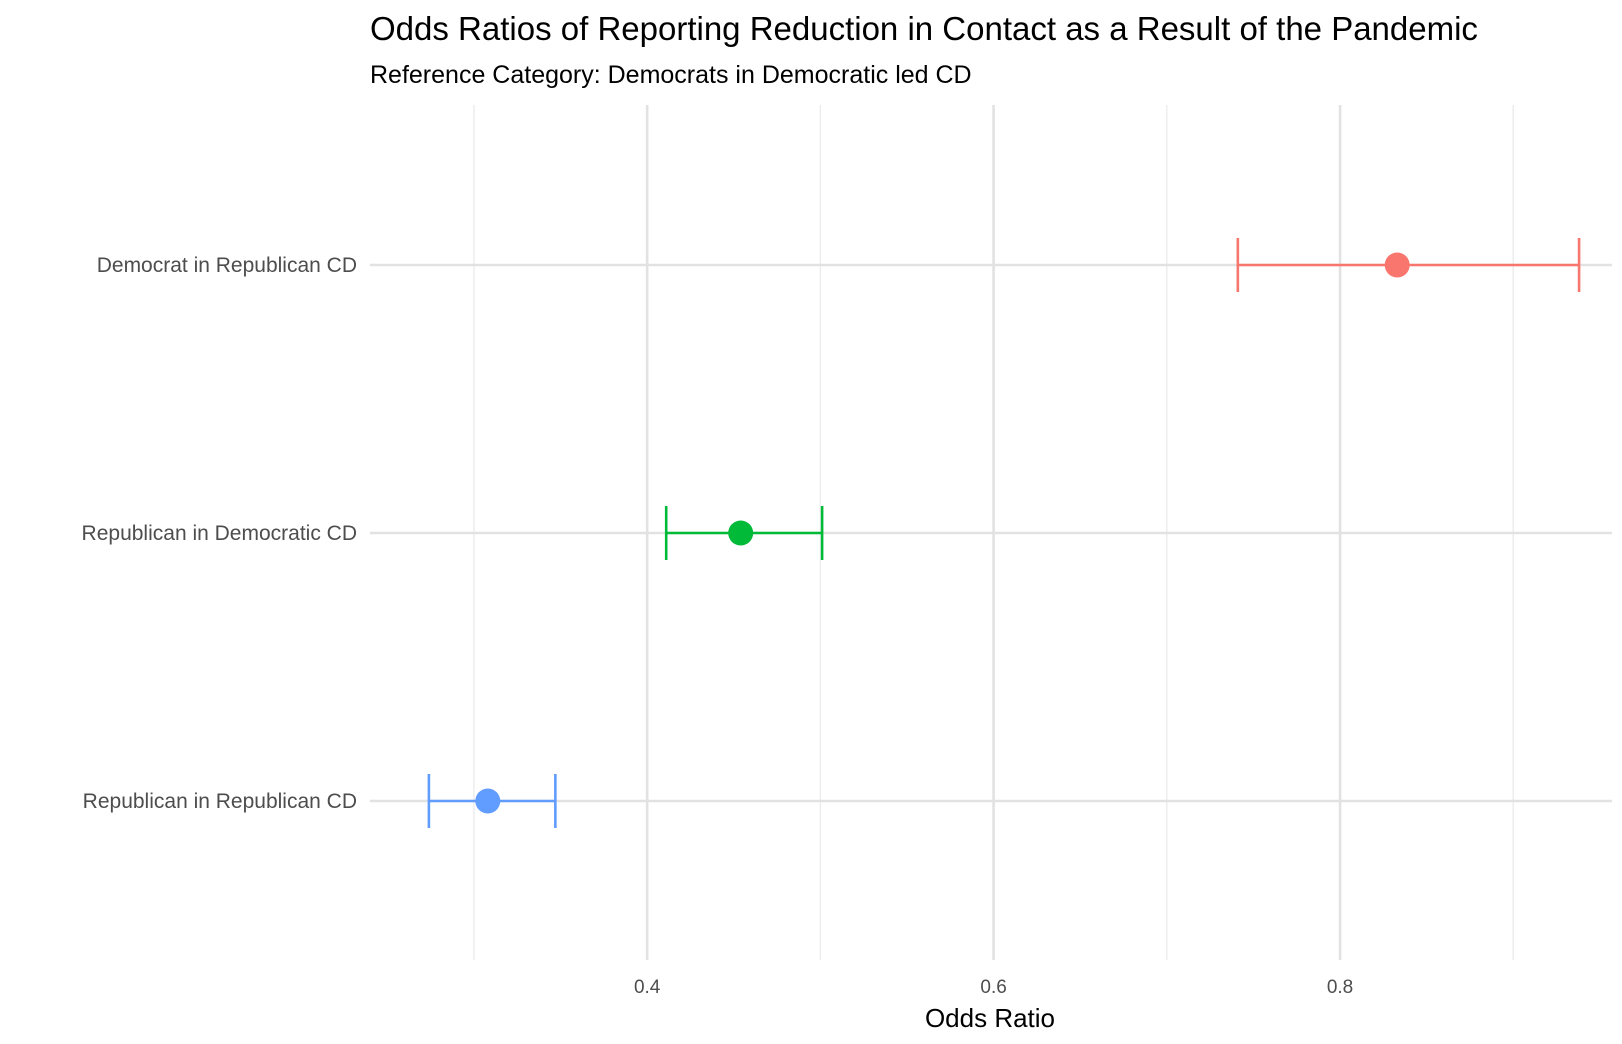 The width and height of the screenshot is (1622, 1044). Describe the element at coordinates (227, 265) in the screenshot. I see `y-tick-label: Democrat in Republican CD` at that location.